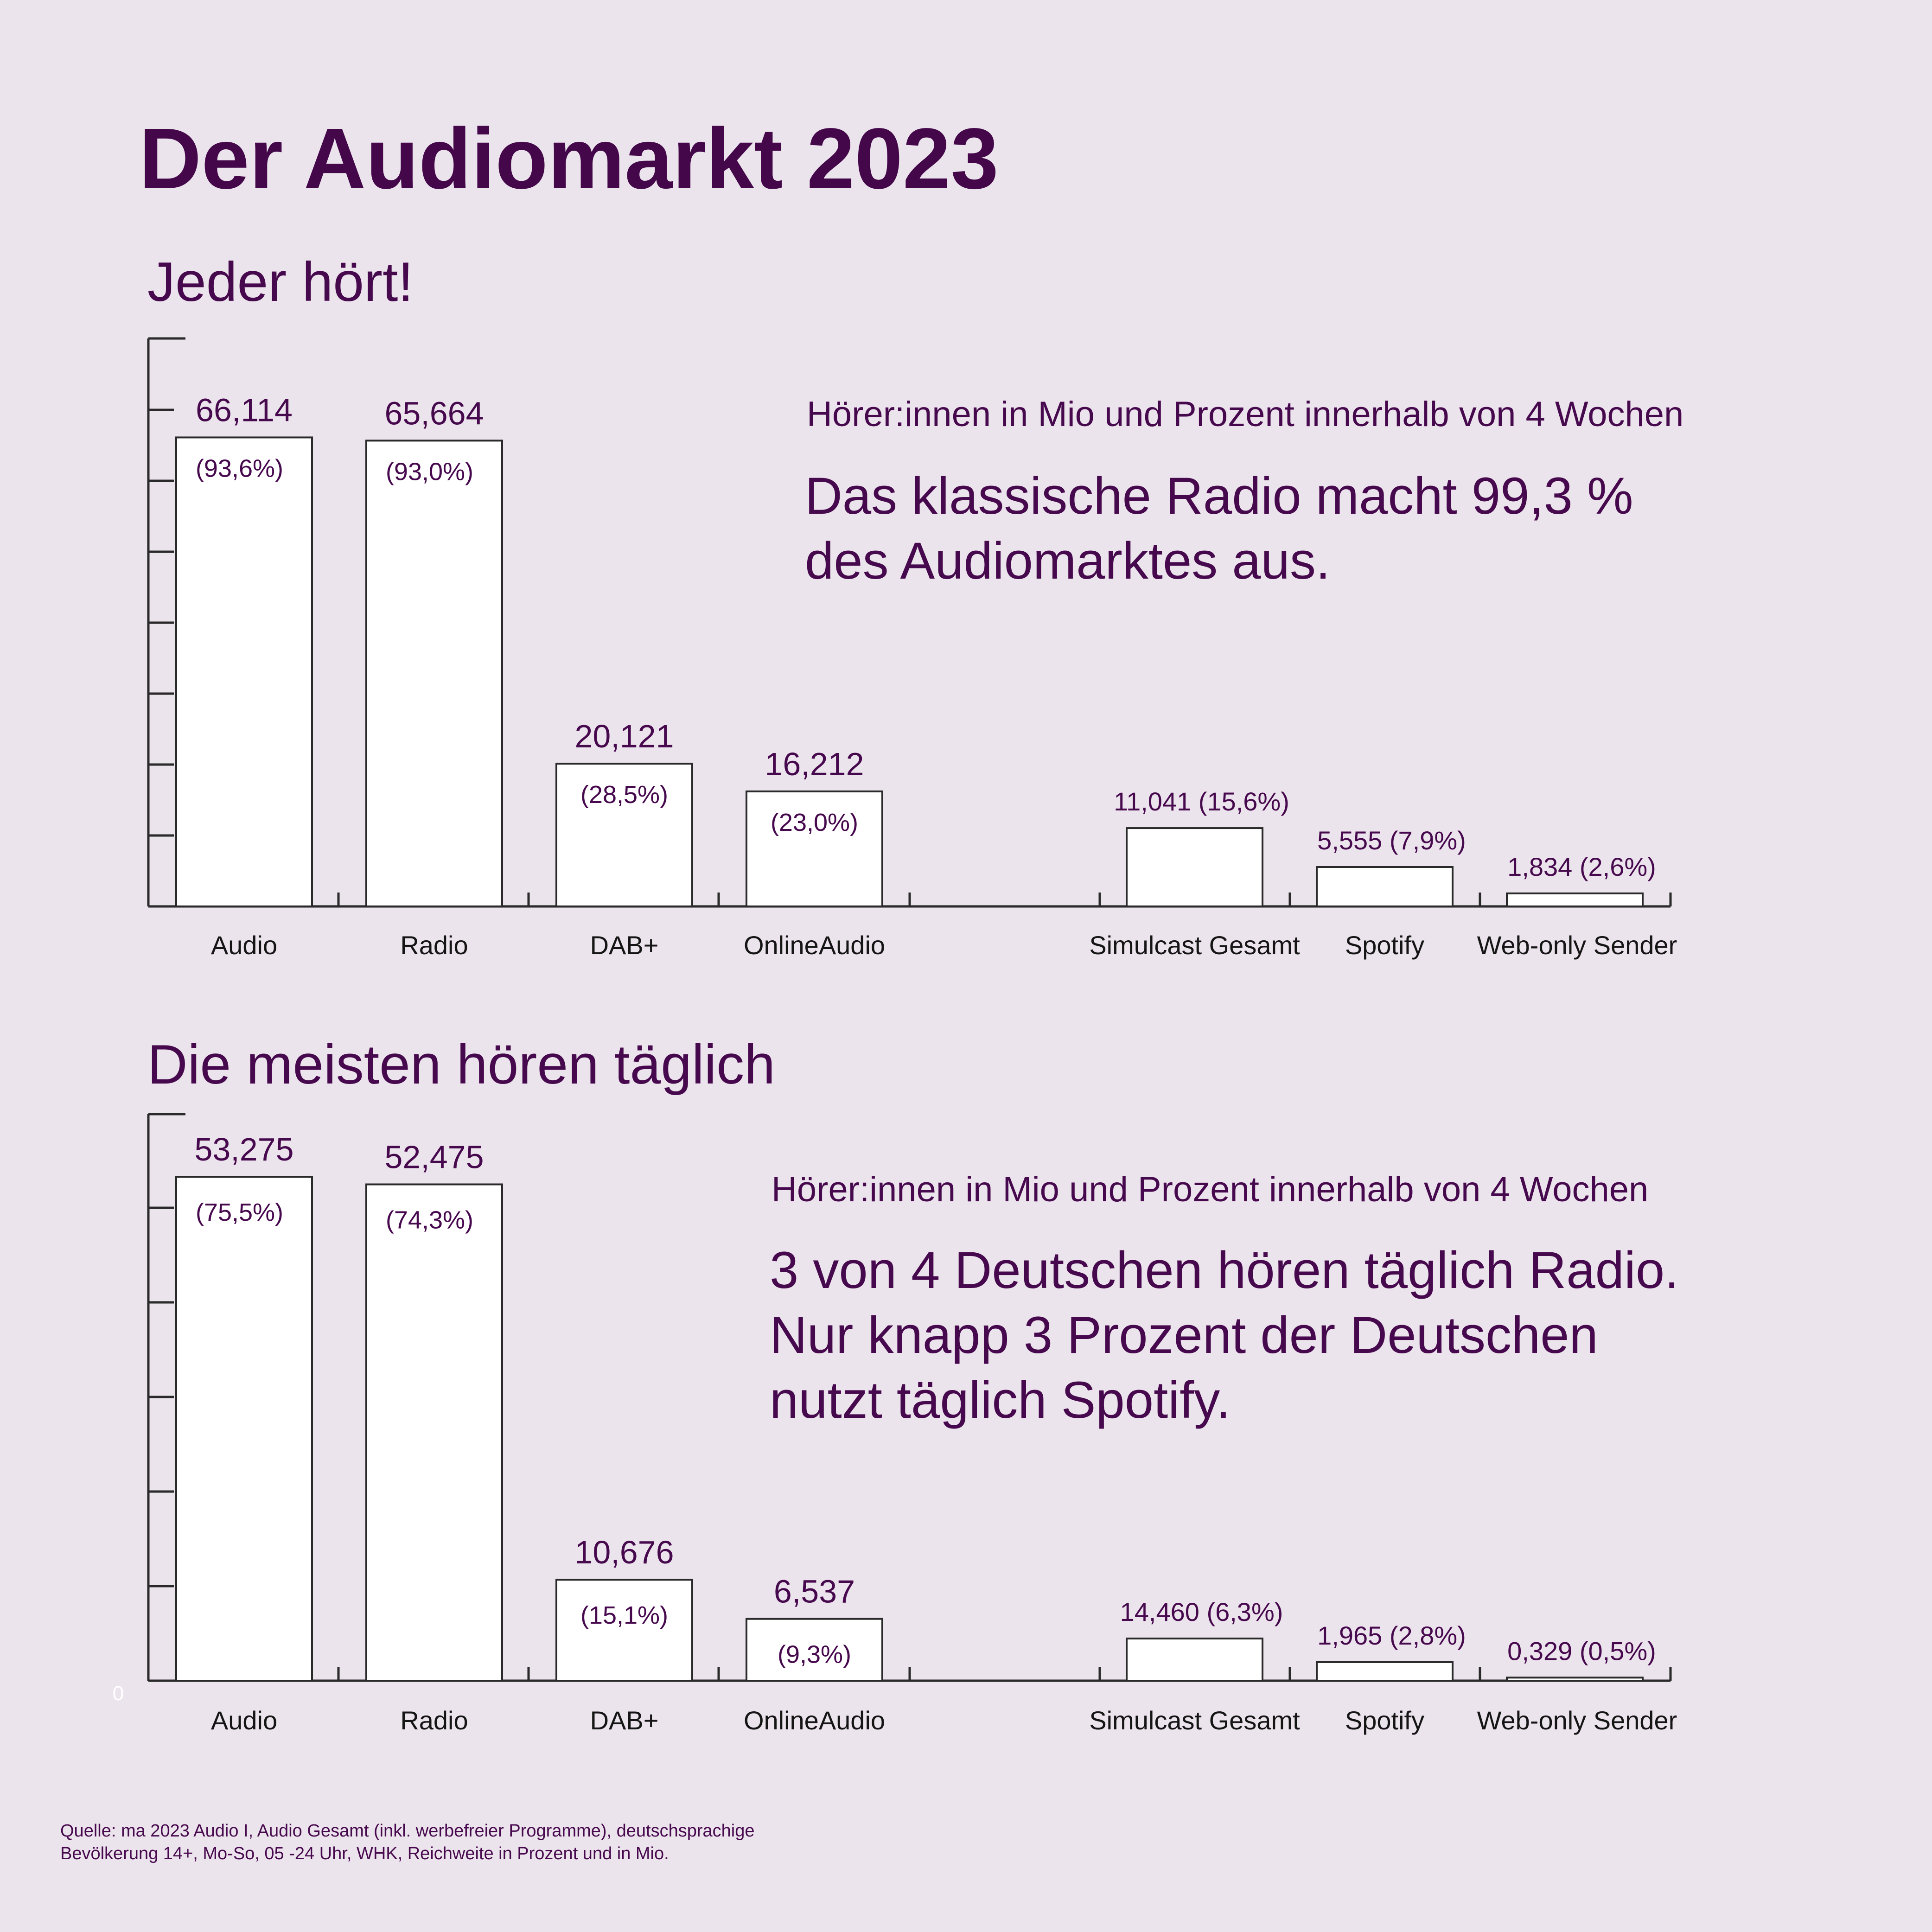  I want to click on chart-2-value-label: 53,275, so click(244, 1149).